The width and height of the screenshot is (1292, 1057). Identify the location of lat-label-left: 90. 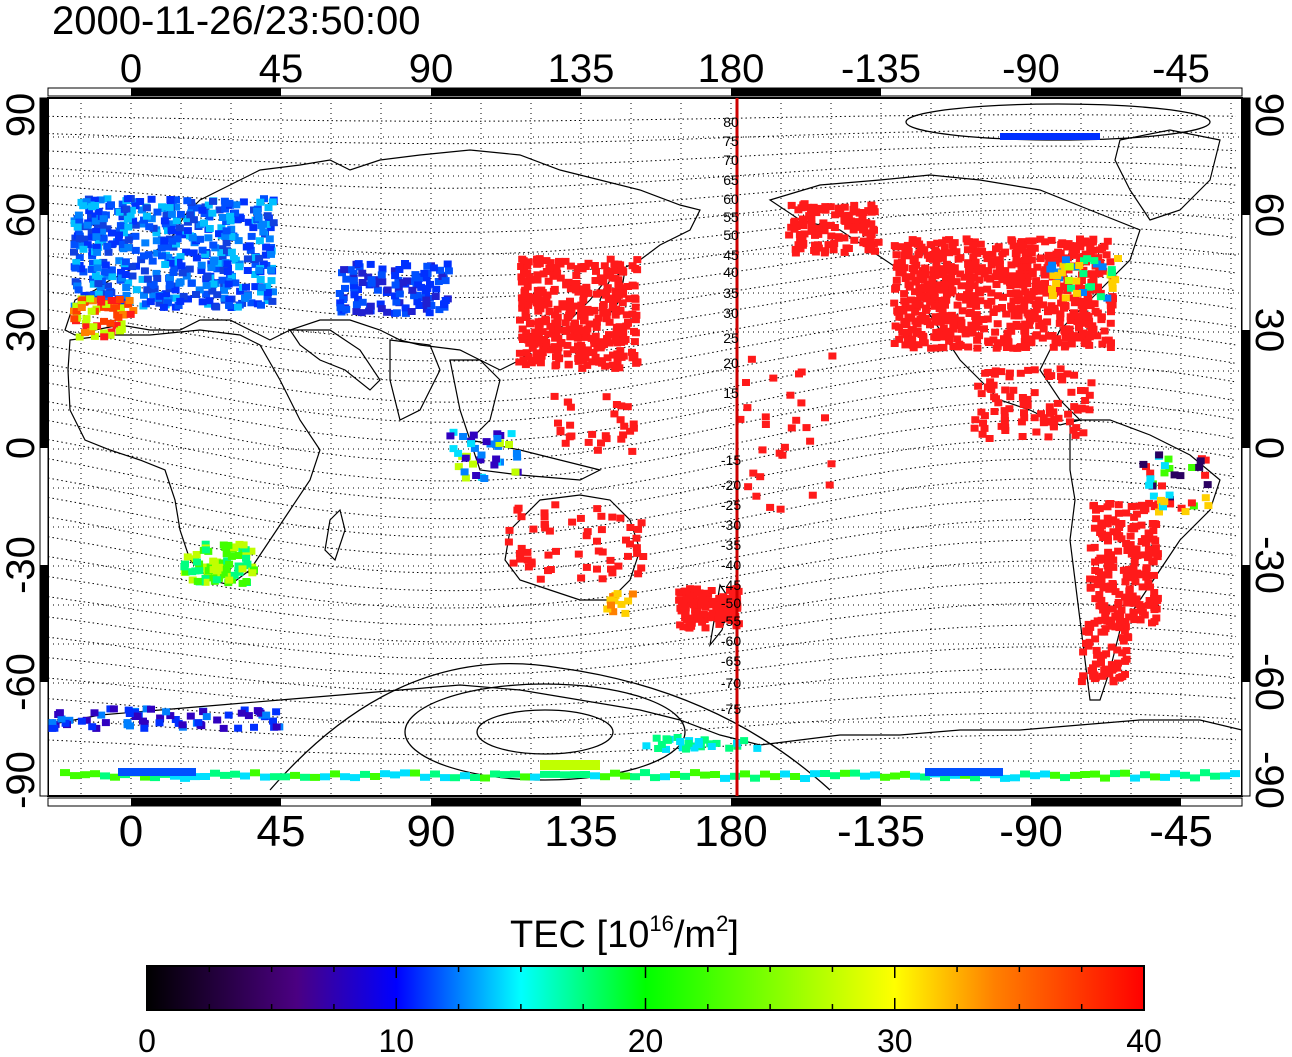
(21, 115).